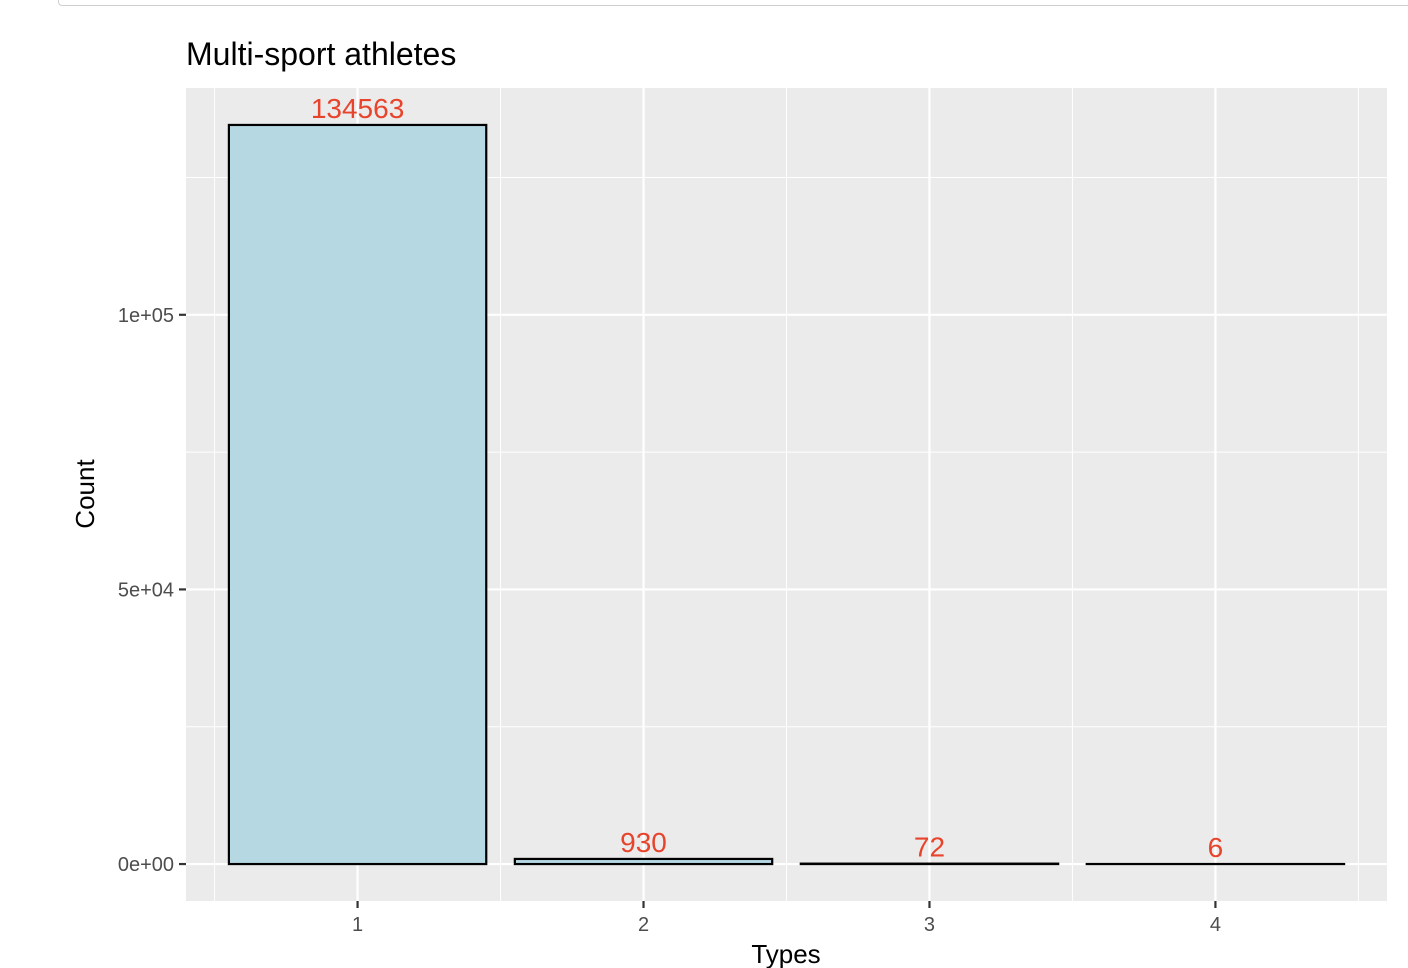  What do you see at coordinates (929, 925) in the screenshot?
I see `x-tick-label: 3` at bounding box center [929, 925].